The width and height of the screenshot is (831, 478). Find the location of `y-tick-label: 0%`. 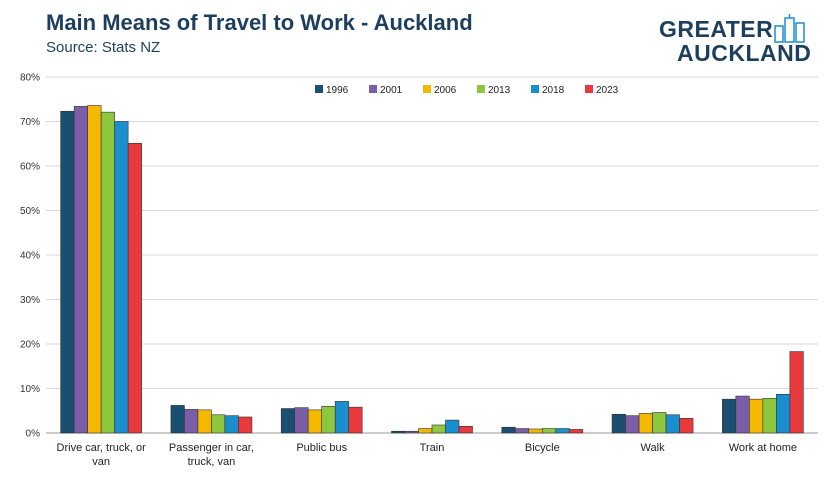

y-tick-label: 0% is located at coordinates (33, 434).